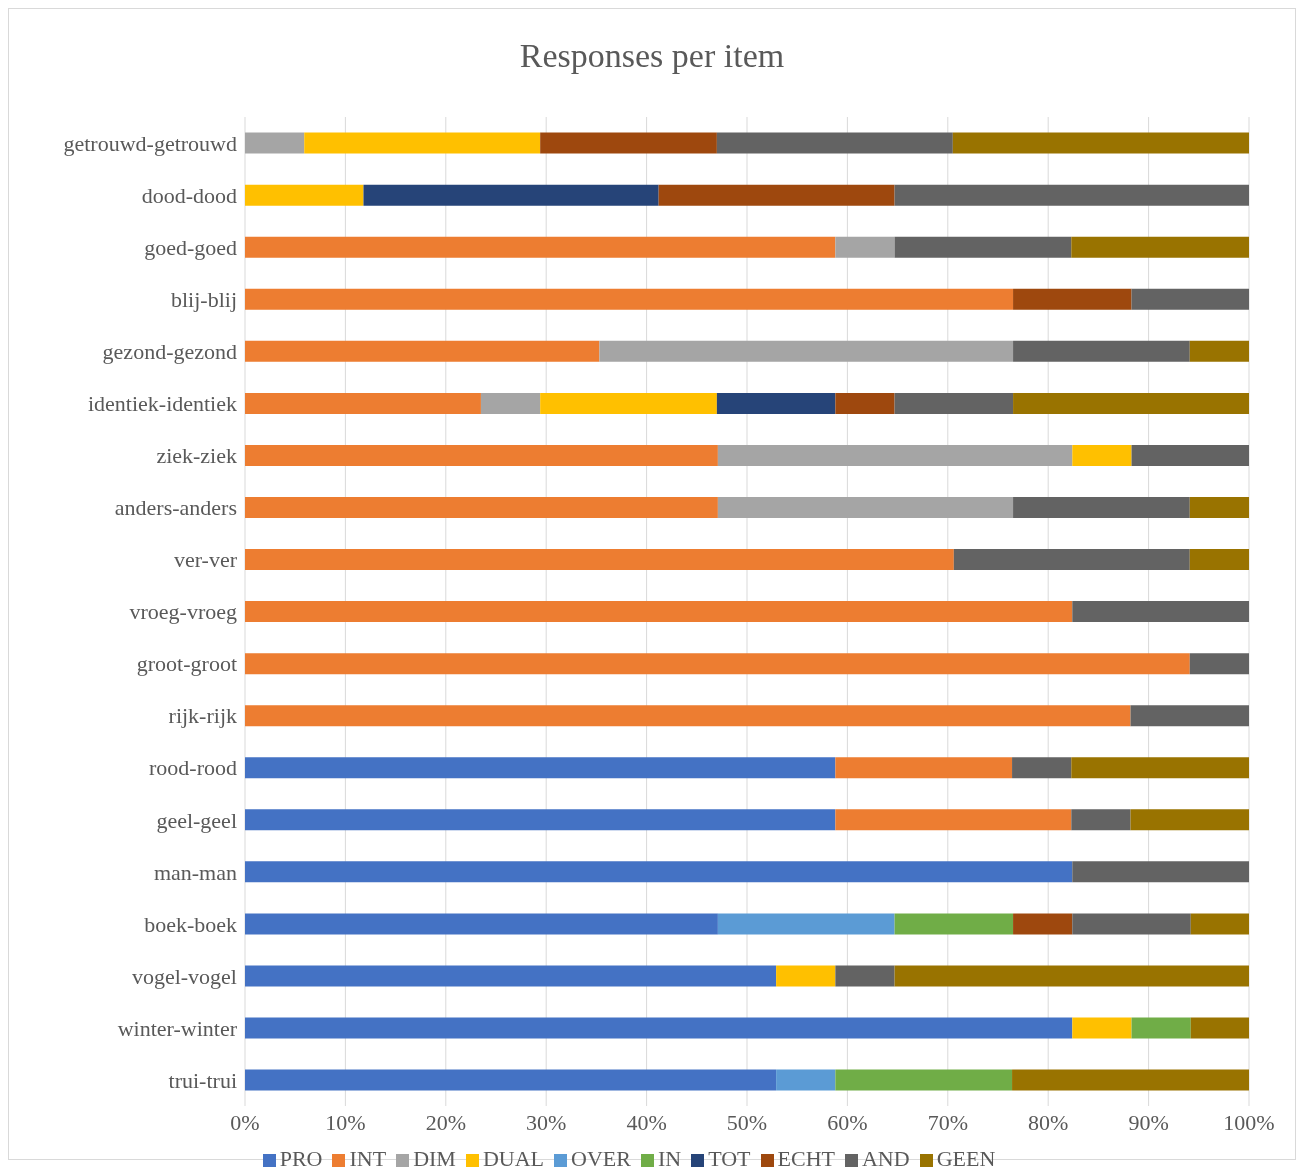 The width and height of the screenshot is (1304, 1169). I want to click on y-tick-label: trui-trui, so click(202, 1080).